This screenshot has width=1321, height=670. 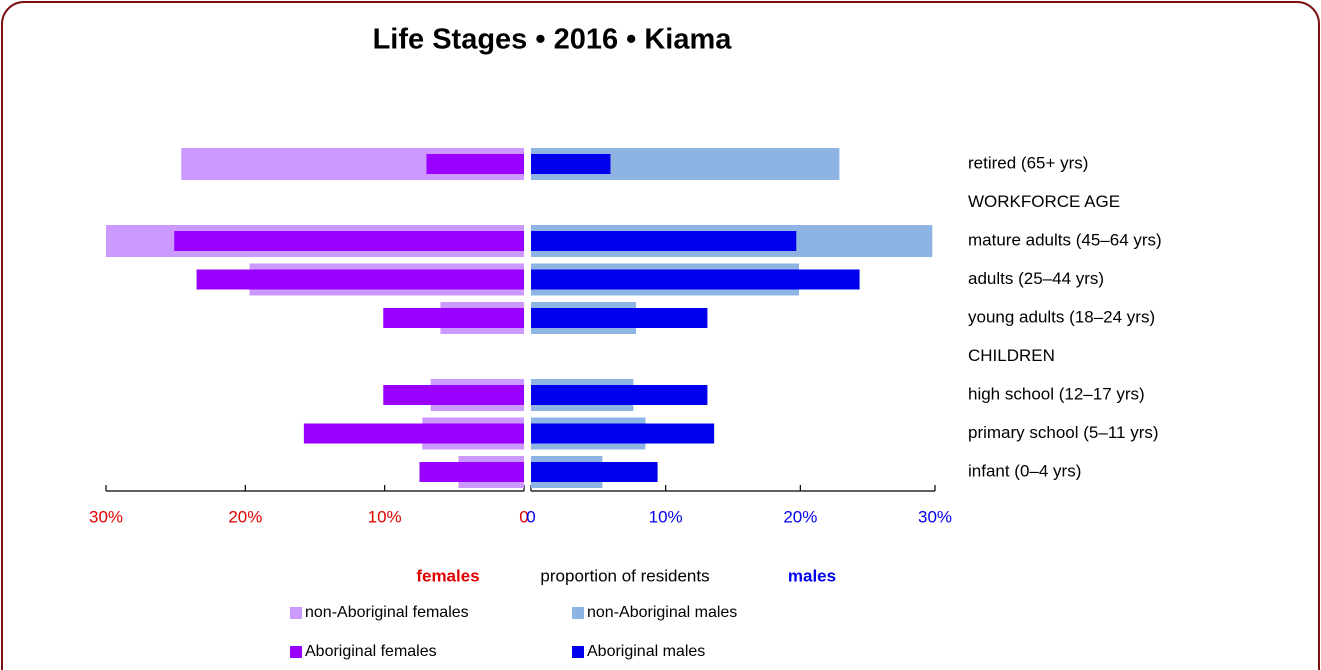 What do you see at coordinates (1028, 162) in the screenshot?
I see `category-label: retired (65+ yrs)` at bounding box center [1028, 162].